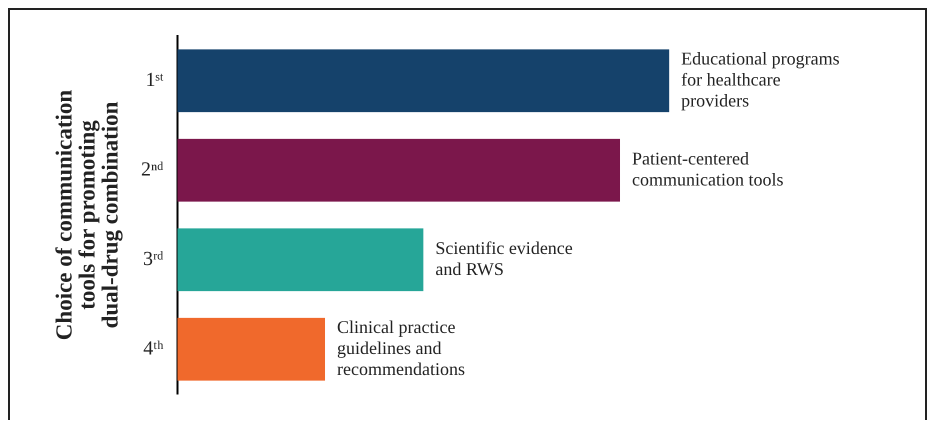 This screenshot has height=428, width=935. Describe the element at coordinates (760, 79) in the screenshot. I see `annotation: Educational programs for healthcare providers` at that location.